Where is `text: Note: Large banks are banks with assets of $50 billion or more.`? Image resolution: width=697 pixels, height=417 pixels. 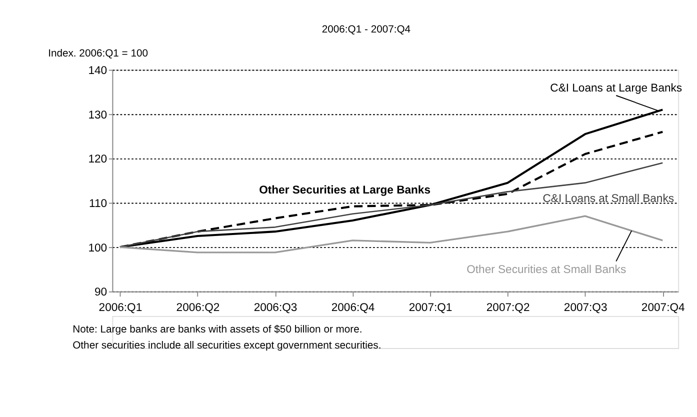
text: Note: Large banks are banks with assets of $50 billion or more. is located at coordinates (217, 330).